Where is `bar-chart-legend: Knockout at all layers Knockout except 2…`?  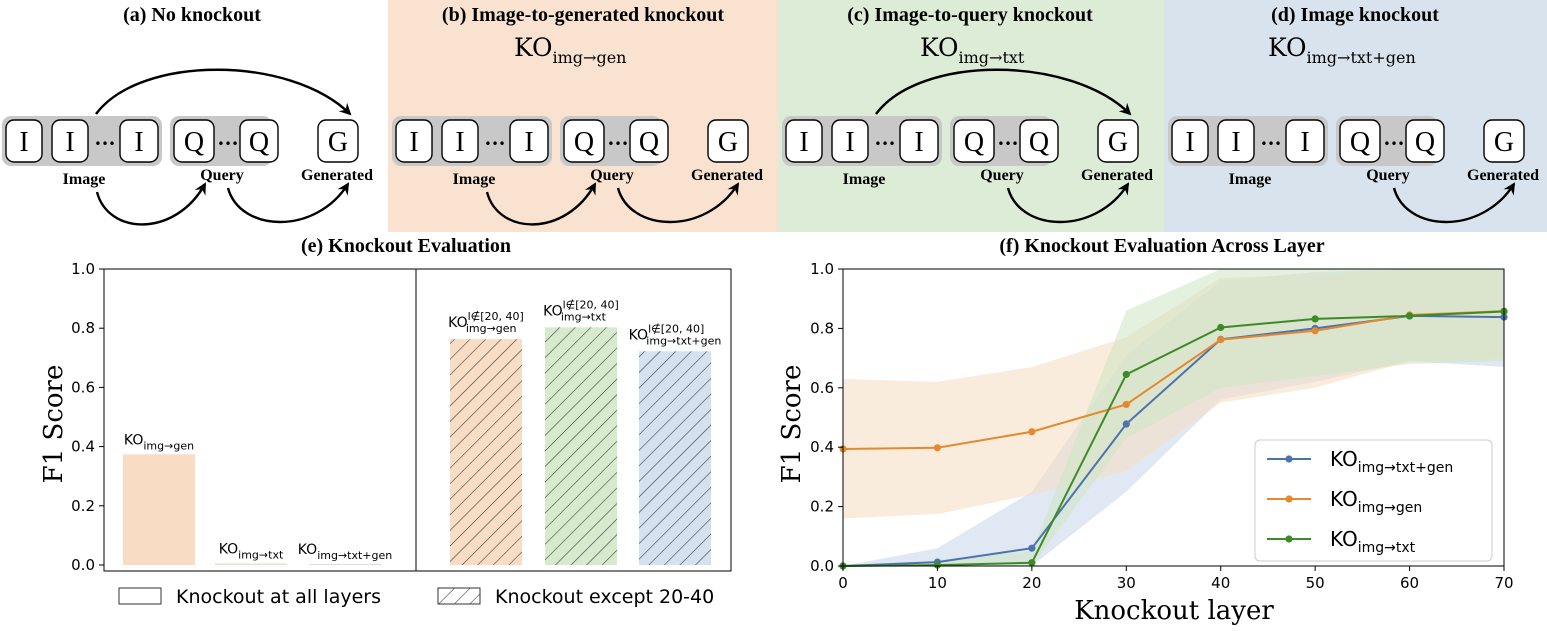
bar-chart-legend: Knockout at all layers Knockout except 2… is located at coordinates (416, 597).